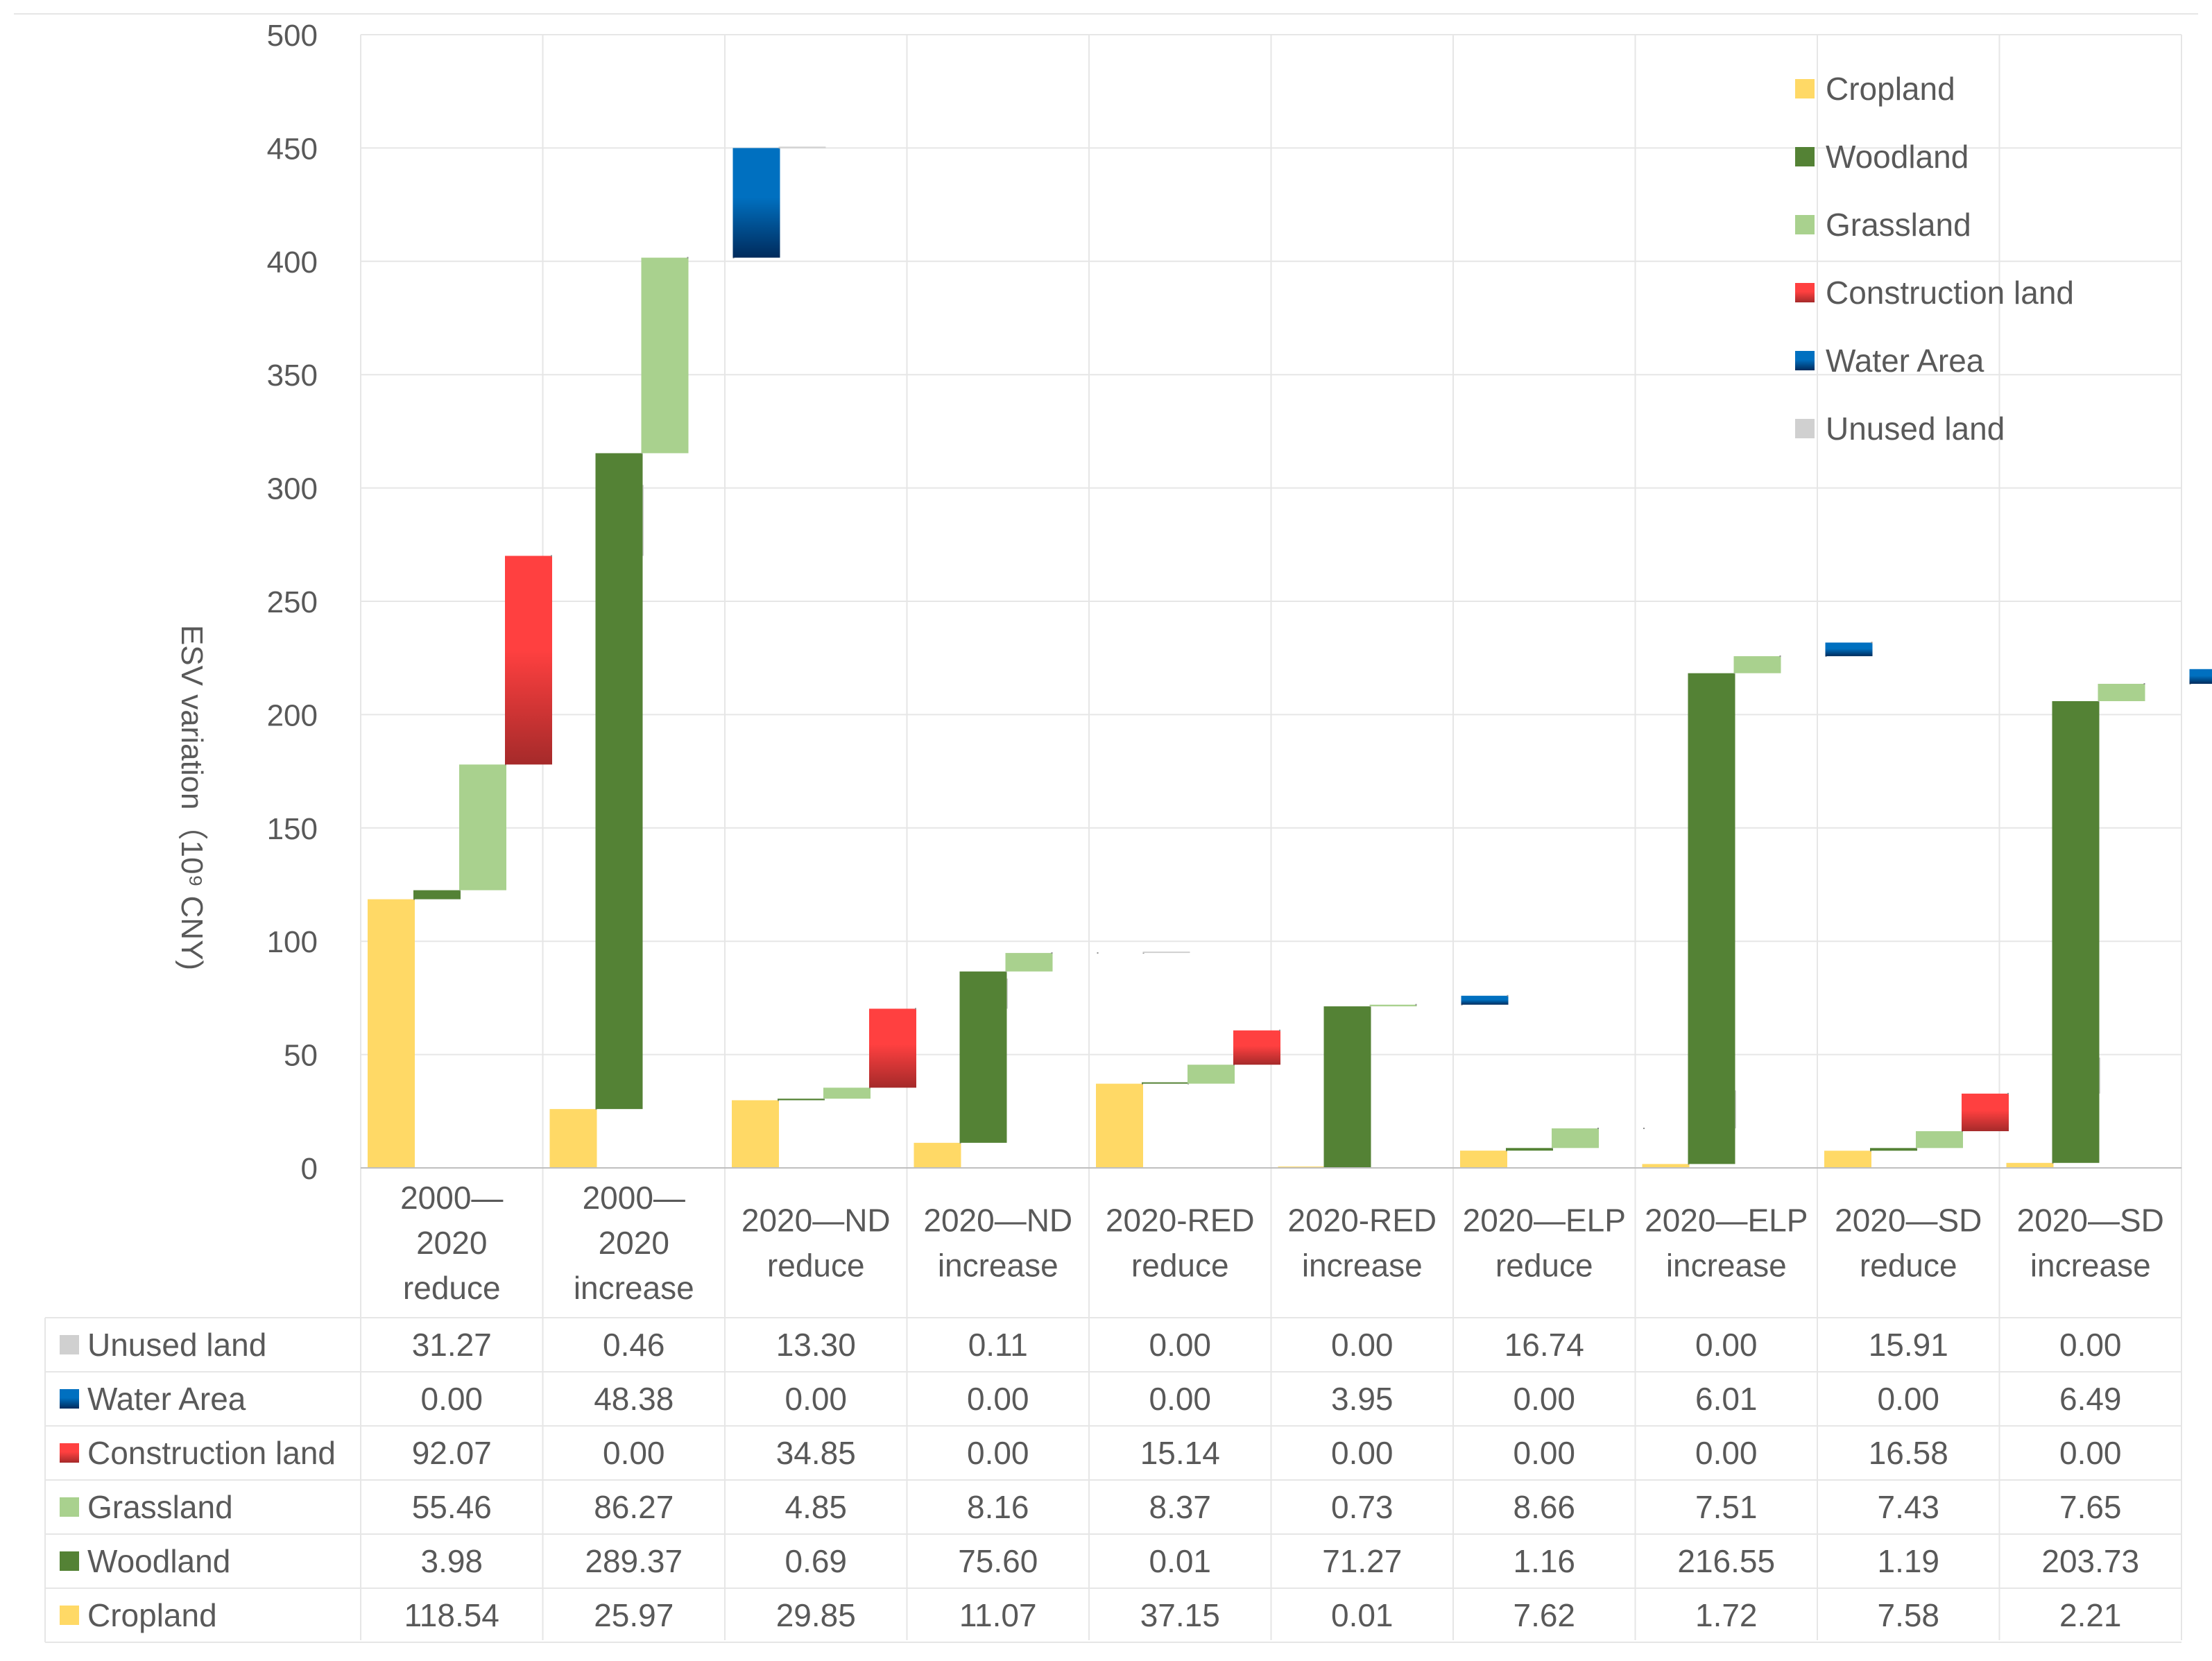 The image size is (2212, 1661). I want to click on table-cell: 7.43, so click(1908, 1507).